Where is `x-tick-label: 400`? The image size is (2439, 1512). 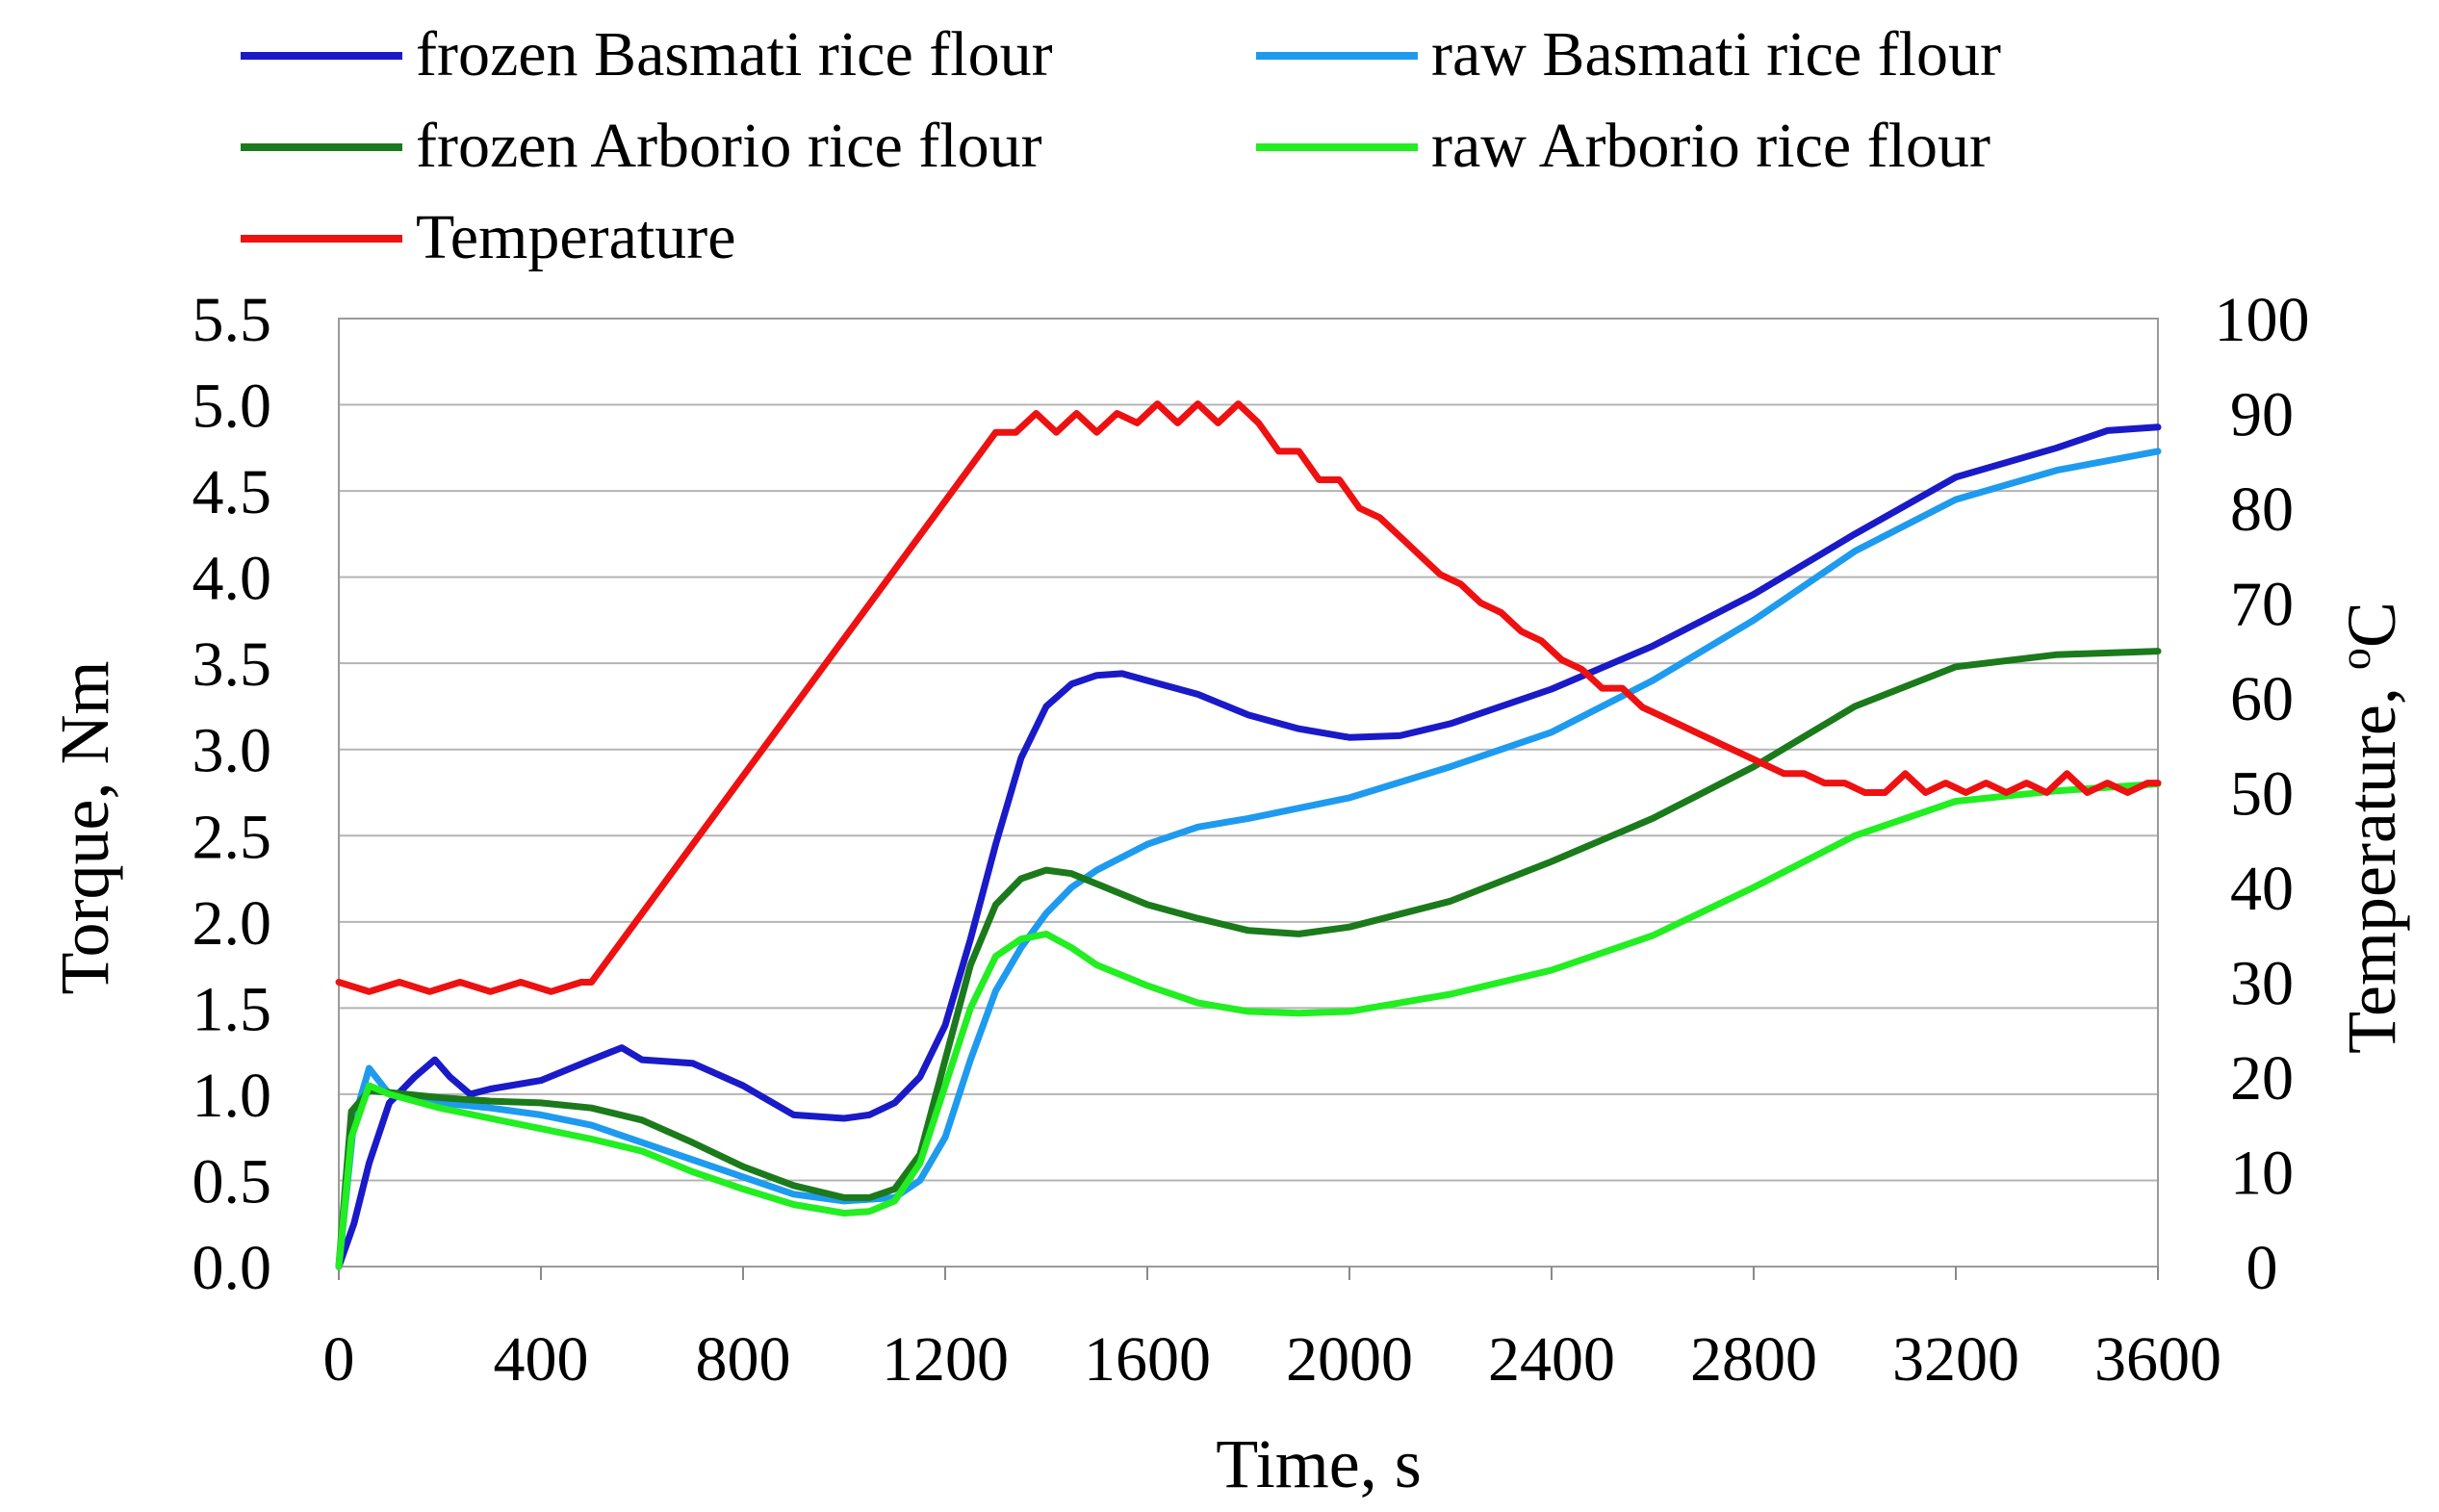 x-tick-label: 400 is located at coordinates (541, 1359).